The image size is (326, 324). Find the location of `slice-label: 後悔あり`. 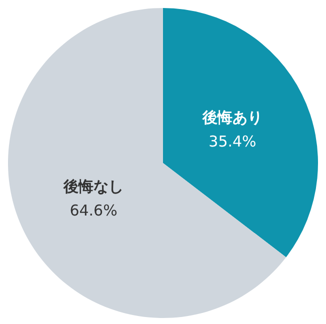

slice-label: 後悔あり is located at coordinates (231, 117).